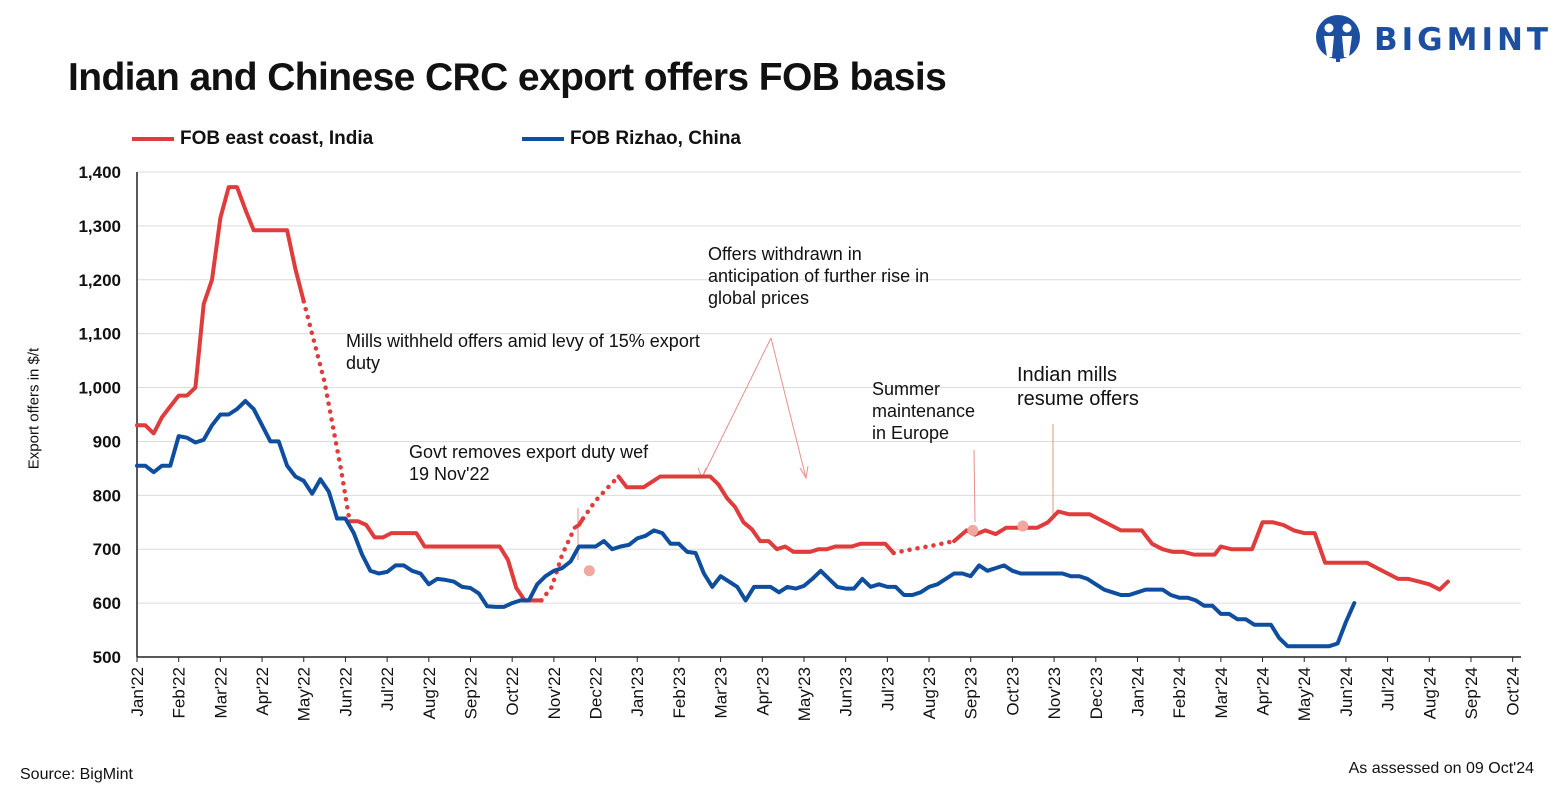 The width and height of the screenshot is (1564, 795). I want to click on x-tick-label: Feb'24, so click(1179, 692).